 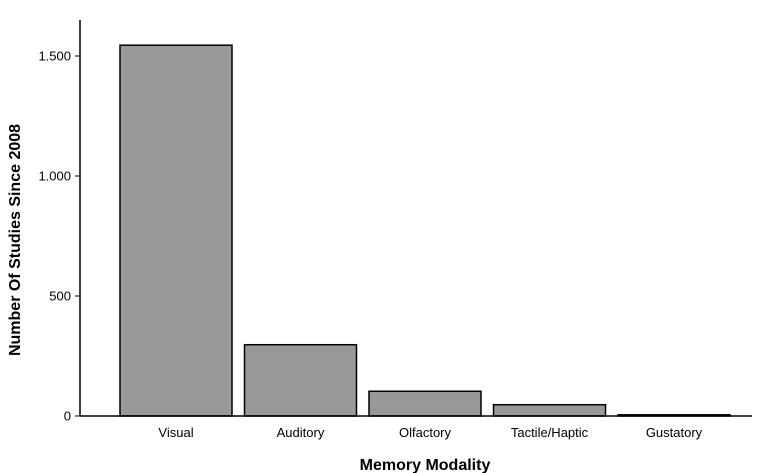 What do you see at coordinates (549, 410) in the screenshot?
I see `bar-tactile-haptic` at bounding box center [549, 410].